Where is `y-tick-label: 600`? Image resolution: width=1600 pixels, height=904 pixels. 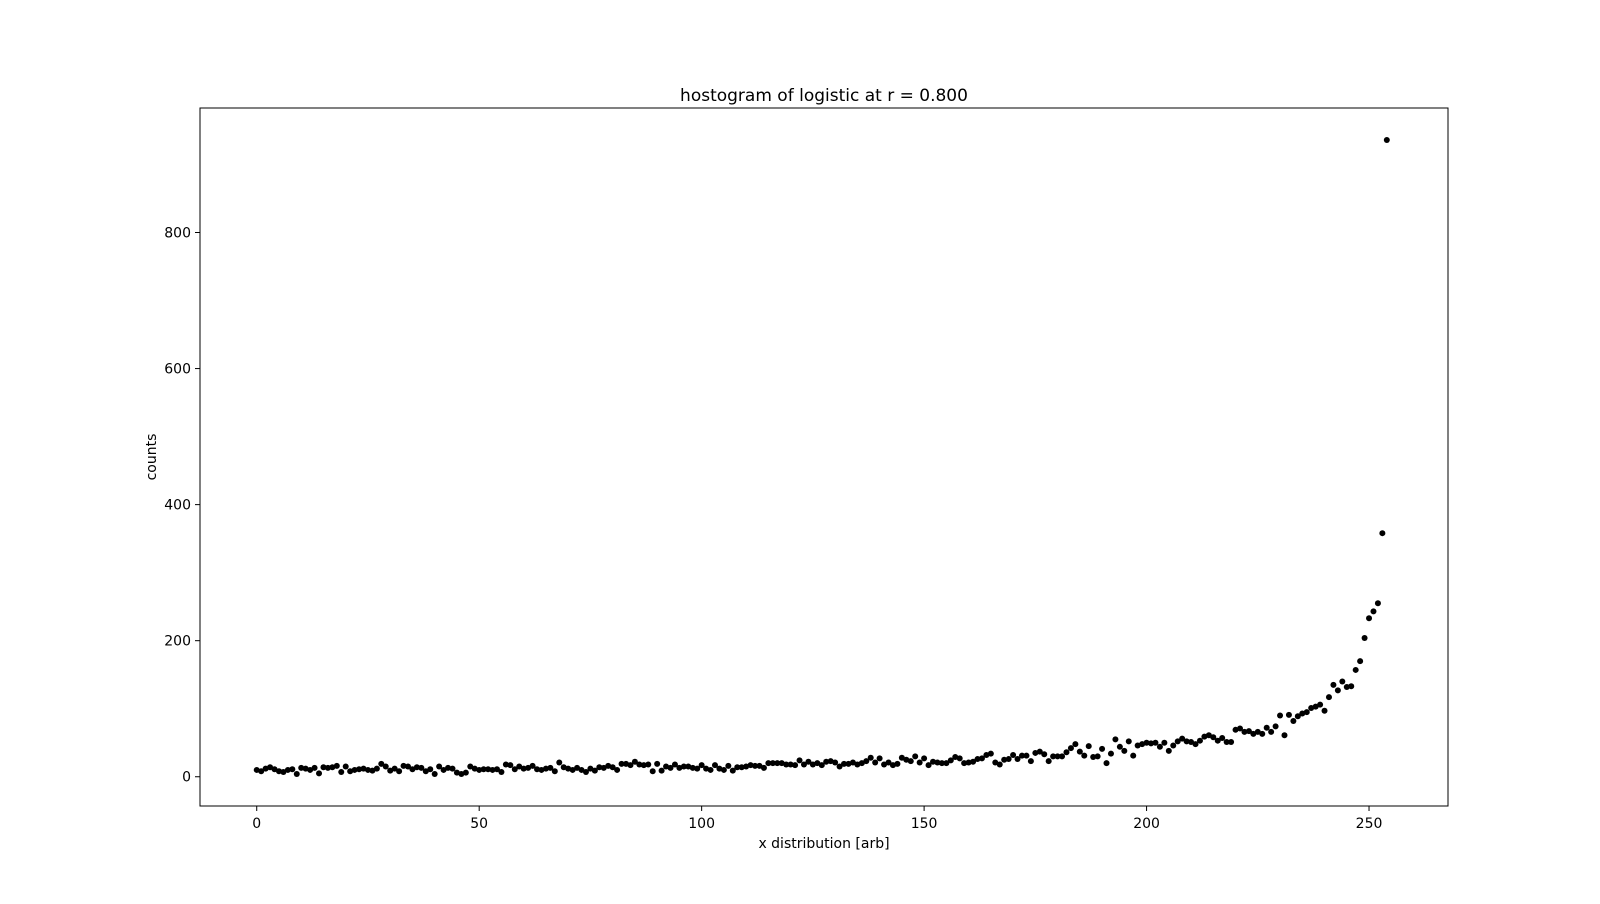
y-tick-label: 600 is located at coordinates (177, 370).